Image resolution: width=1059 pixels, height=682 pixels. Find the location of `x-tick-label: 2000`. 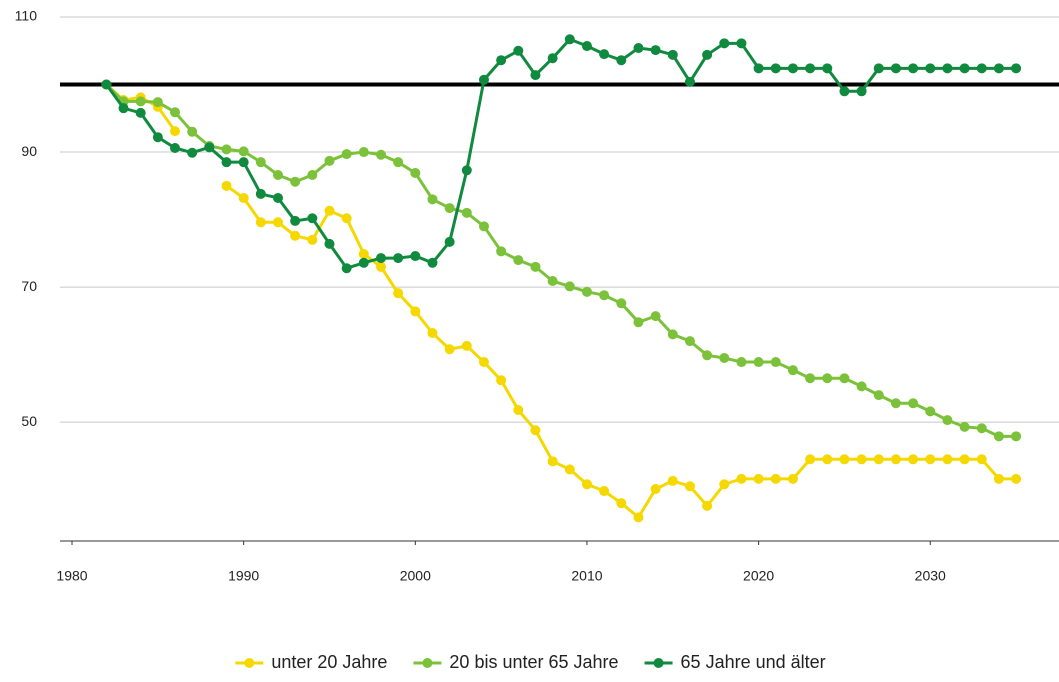

x-tick-label: 2000 is located at coordinates (415, 576).